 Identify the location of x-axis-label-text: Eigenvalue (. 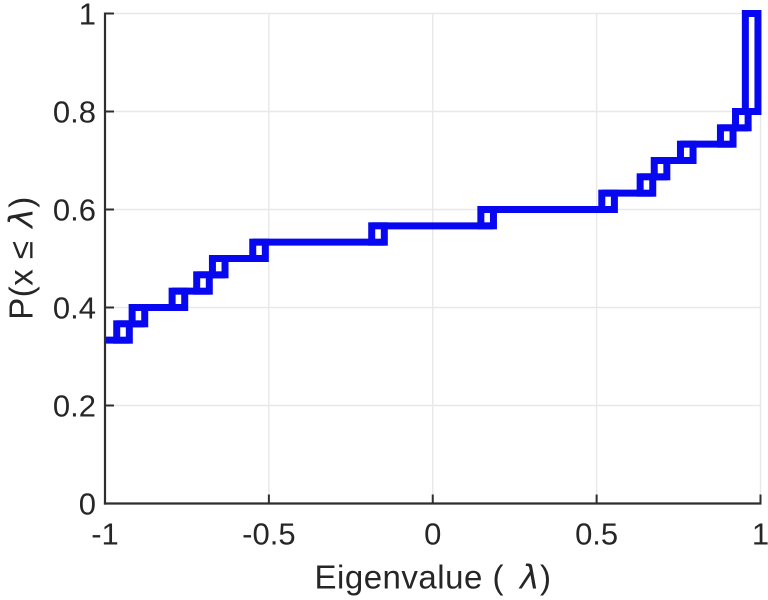
(409, 577).